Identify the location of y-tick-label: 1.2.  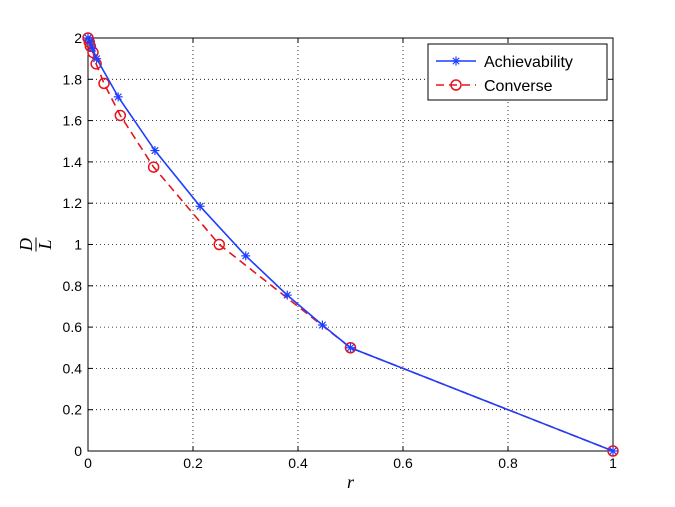
(73, 203).